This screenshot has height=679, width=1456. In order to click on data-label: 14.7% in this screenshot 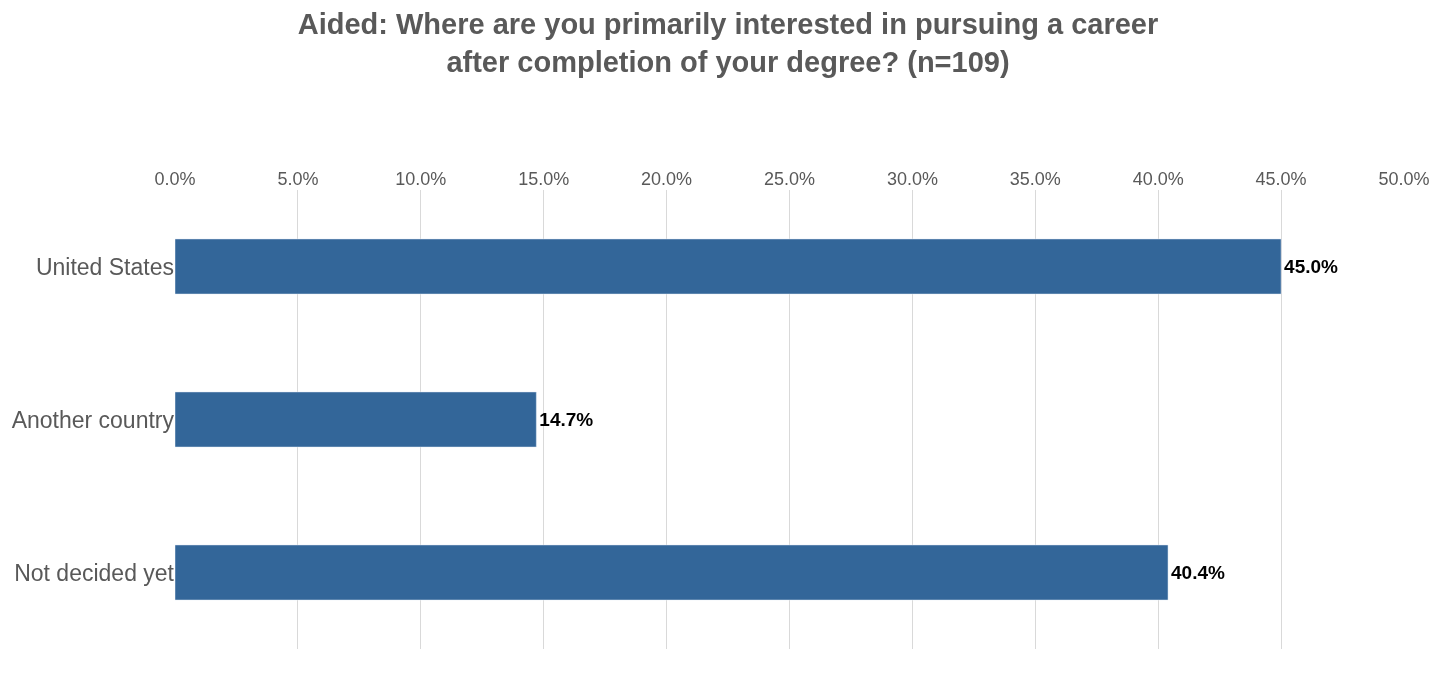, I will do `click(566, 419)`.